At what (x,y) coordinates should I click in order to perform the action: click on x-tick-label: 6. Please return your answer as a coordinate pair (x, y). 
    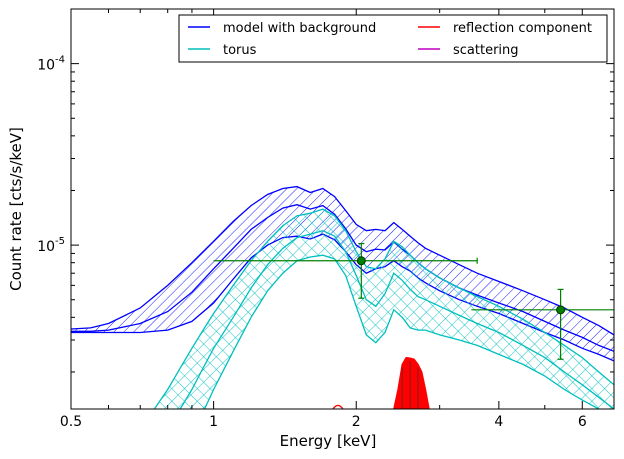
    Looking at the image, I should click on (582, 422).